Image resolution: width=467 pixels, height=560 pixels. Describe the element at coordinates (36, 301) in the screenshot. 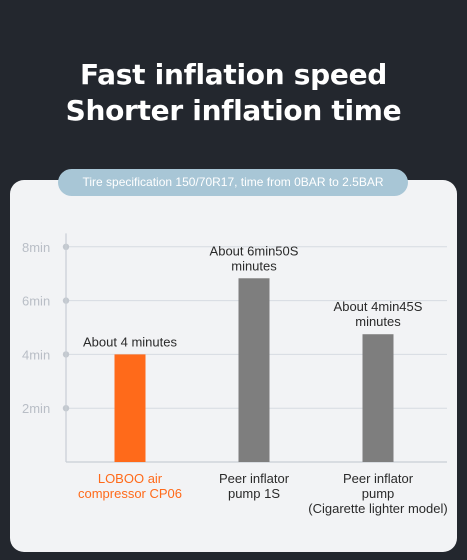

I see `y-tick-label: 6min` at that location.